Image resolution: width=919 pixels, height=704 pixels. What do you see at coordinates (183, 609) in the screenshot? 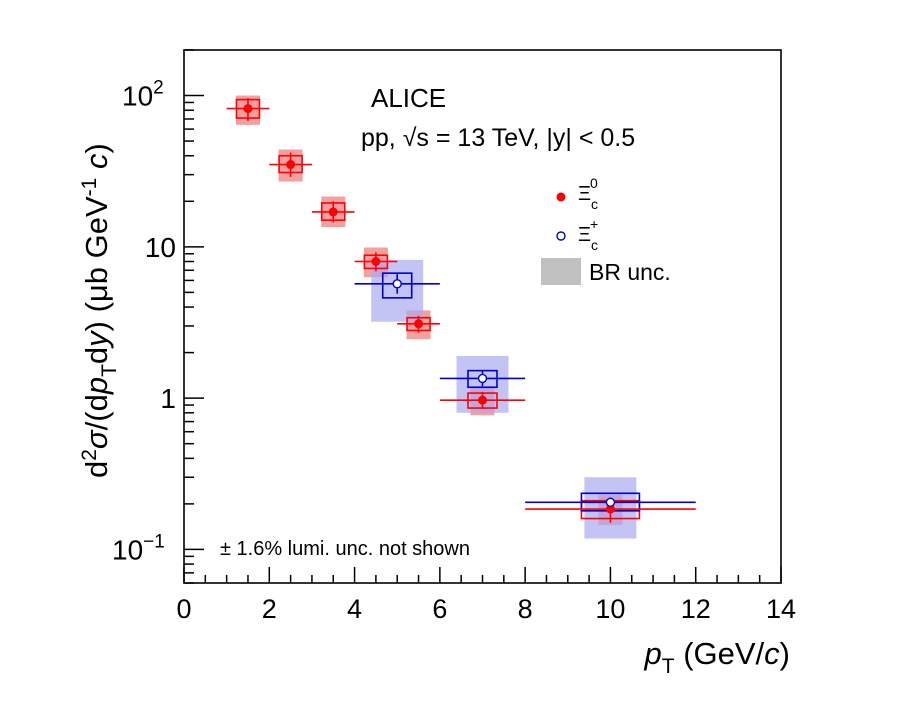
I see `x-tick-label: 0` at bounding box center [183, 609].